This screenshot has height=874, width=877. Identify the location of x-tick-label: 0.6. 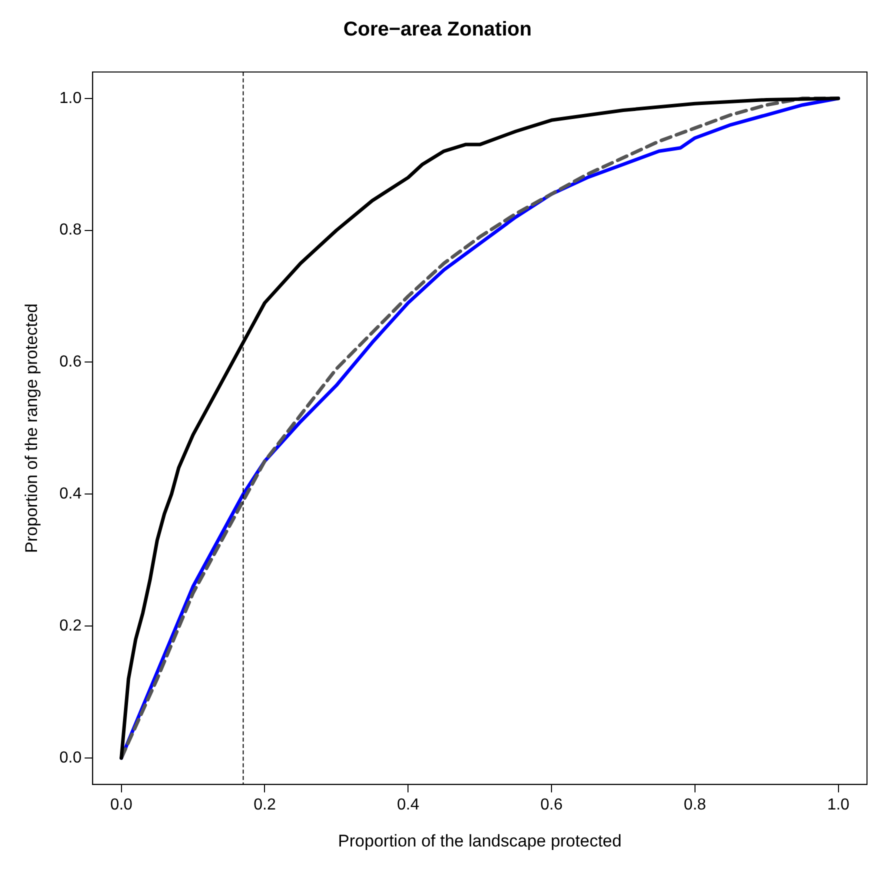
(551, 805).